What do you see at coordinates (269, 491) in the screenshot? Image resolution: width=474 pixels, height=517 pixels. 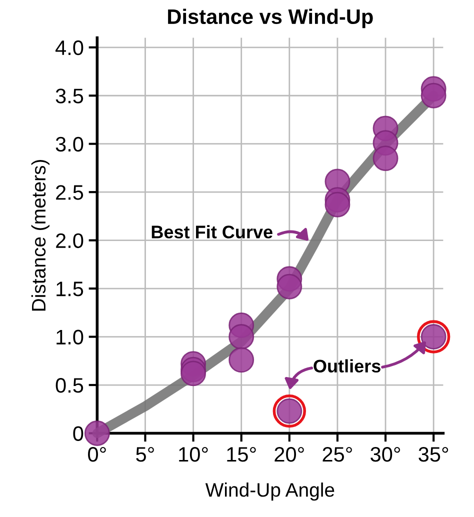 I see `x-axis-title: Wind-Up Angle` at bounding box center [269, 491].